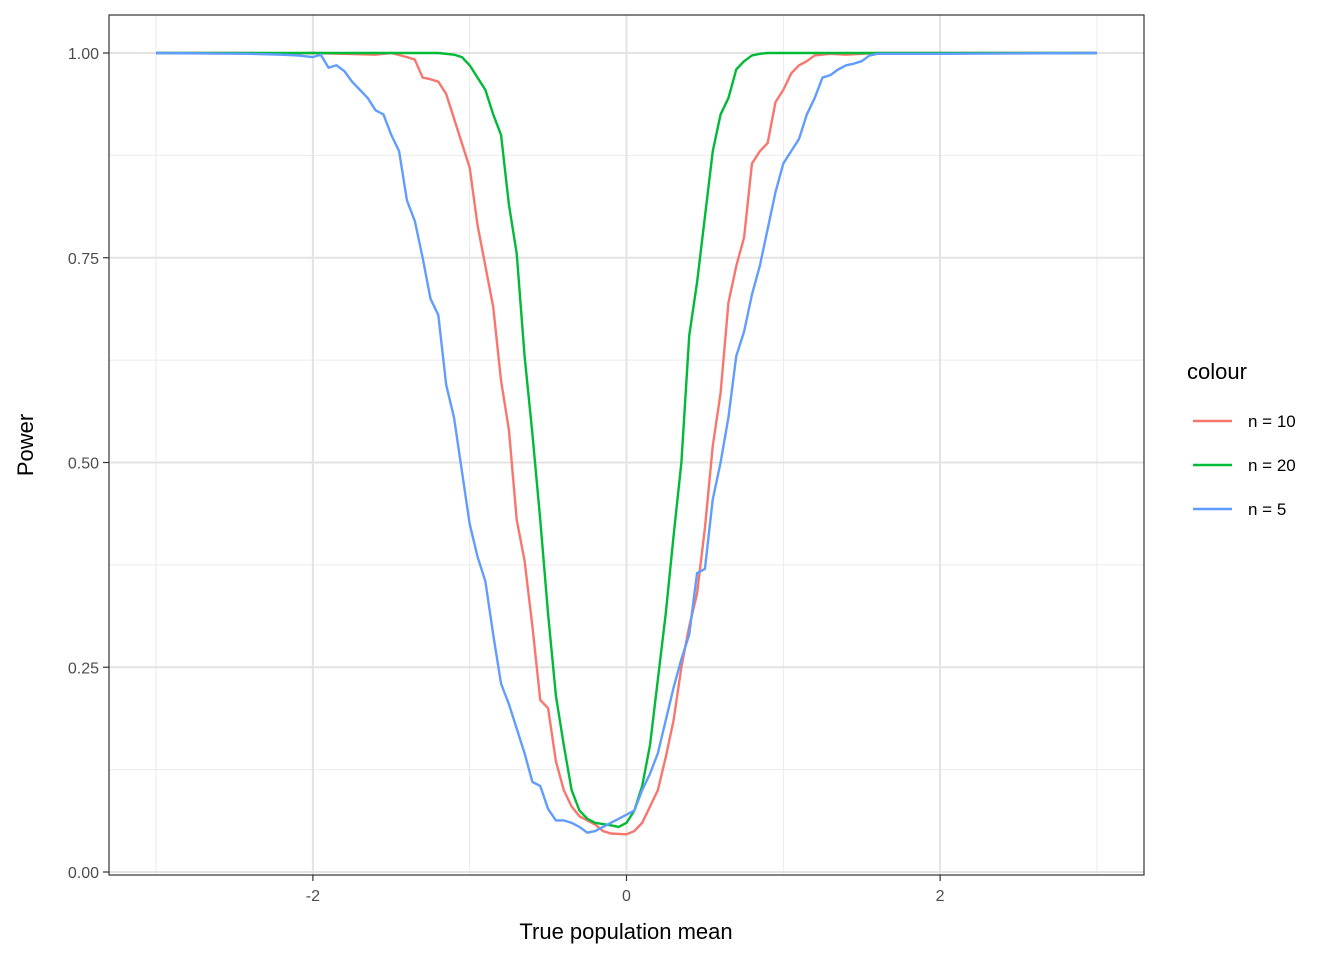 This screenshot has width=1344, height=960. Describe the element at coordinates (83, 464) in the screenshot. I see `y-tick-label: 0.50` at that location.